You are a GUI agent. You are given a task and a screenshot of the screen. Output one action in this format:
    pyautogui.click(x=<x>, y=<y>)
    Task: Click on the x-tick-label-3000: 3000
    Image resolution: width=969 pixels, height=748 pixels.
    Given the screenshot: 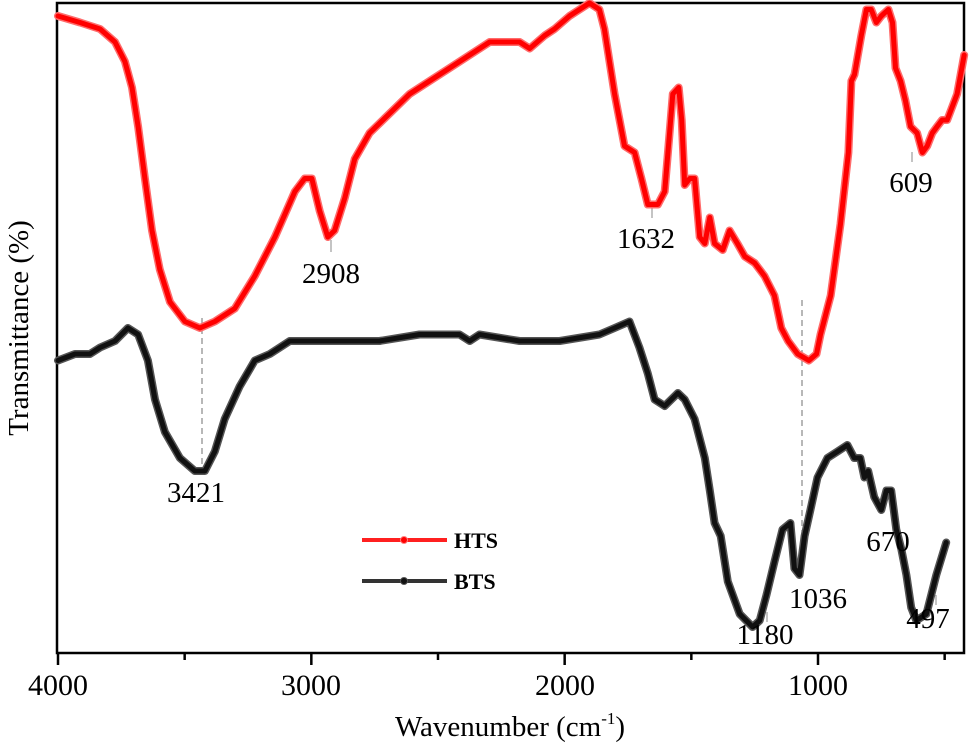 What is the action you would take?
    pyautogui.click(x=311, y=685)
    